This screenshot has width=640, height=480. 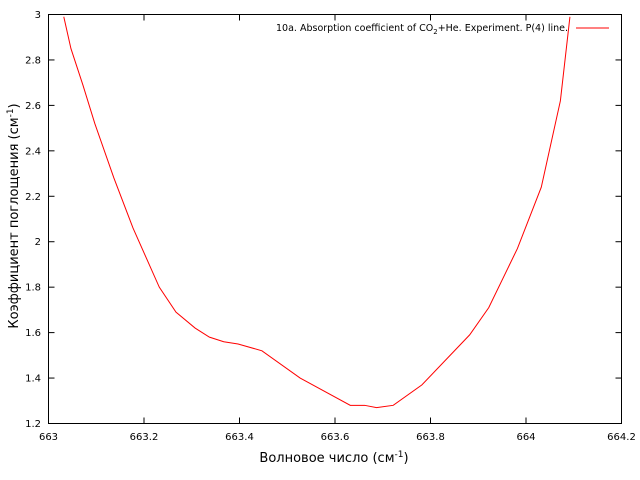 I want to click on x-tick-label: 663.6, so click(x=335, y=437).